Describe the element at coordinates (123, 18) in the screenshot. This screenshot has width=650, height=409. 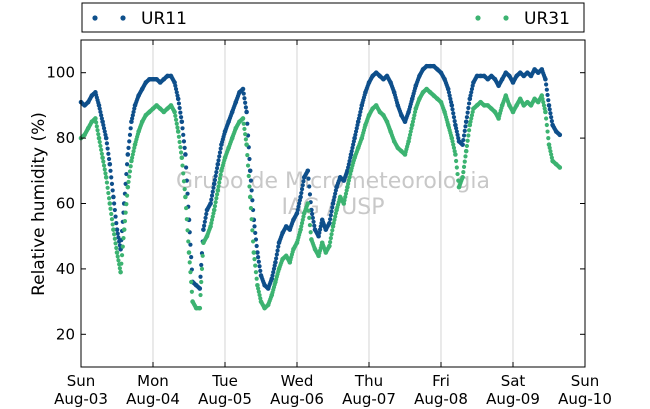
I see `legend-marker-ur11-b` at that location.